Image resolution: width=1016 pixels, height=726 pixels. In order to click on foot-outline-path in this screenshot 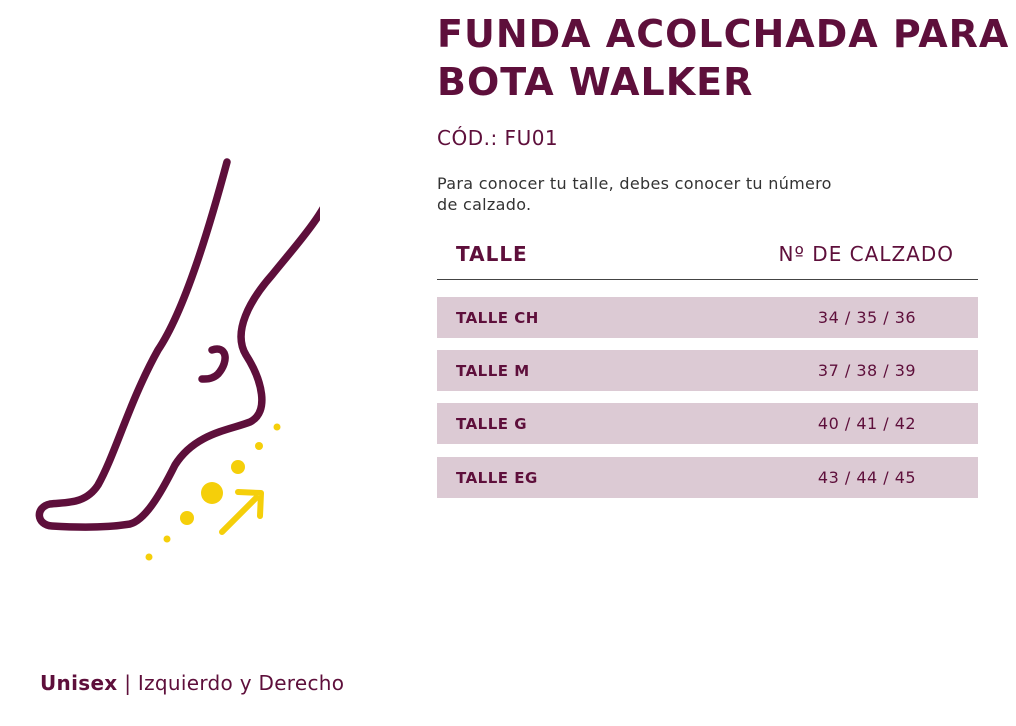, I will do `click(177, 344)`.